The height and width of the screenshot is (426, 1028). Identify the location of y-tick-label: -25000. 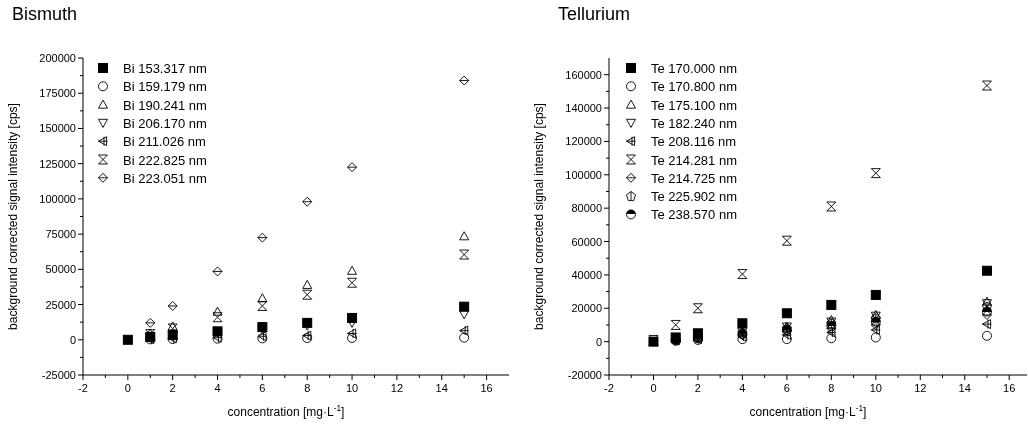
(58, 375).